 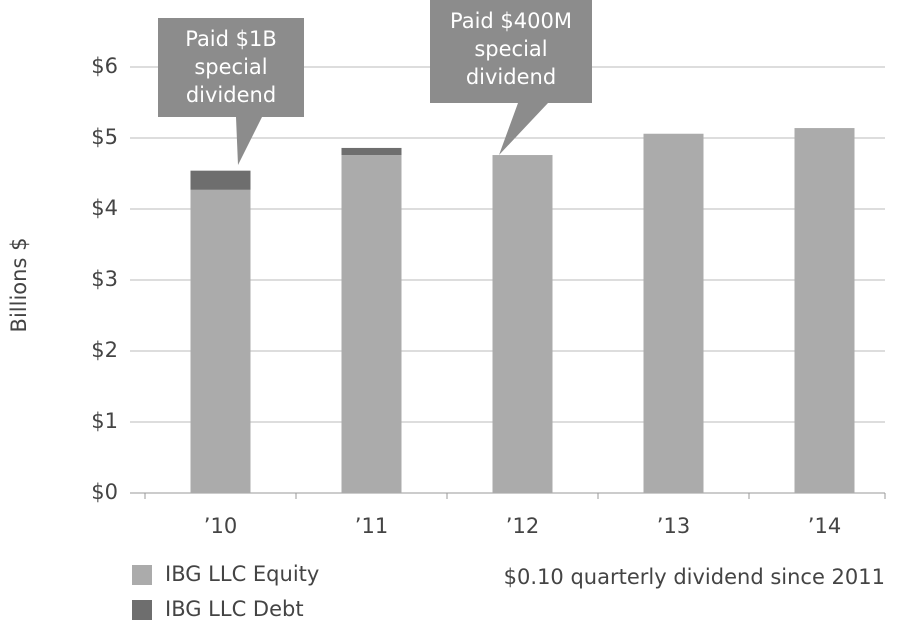 I want to click on legend-label: IBG LLC Debt, so click(x=234, y=609).